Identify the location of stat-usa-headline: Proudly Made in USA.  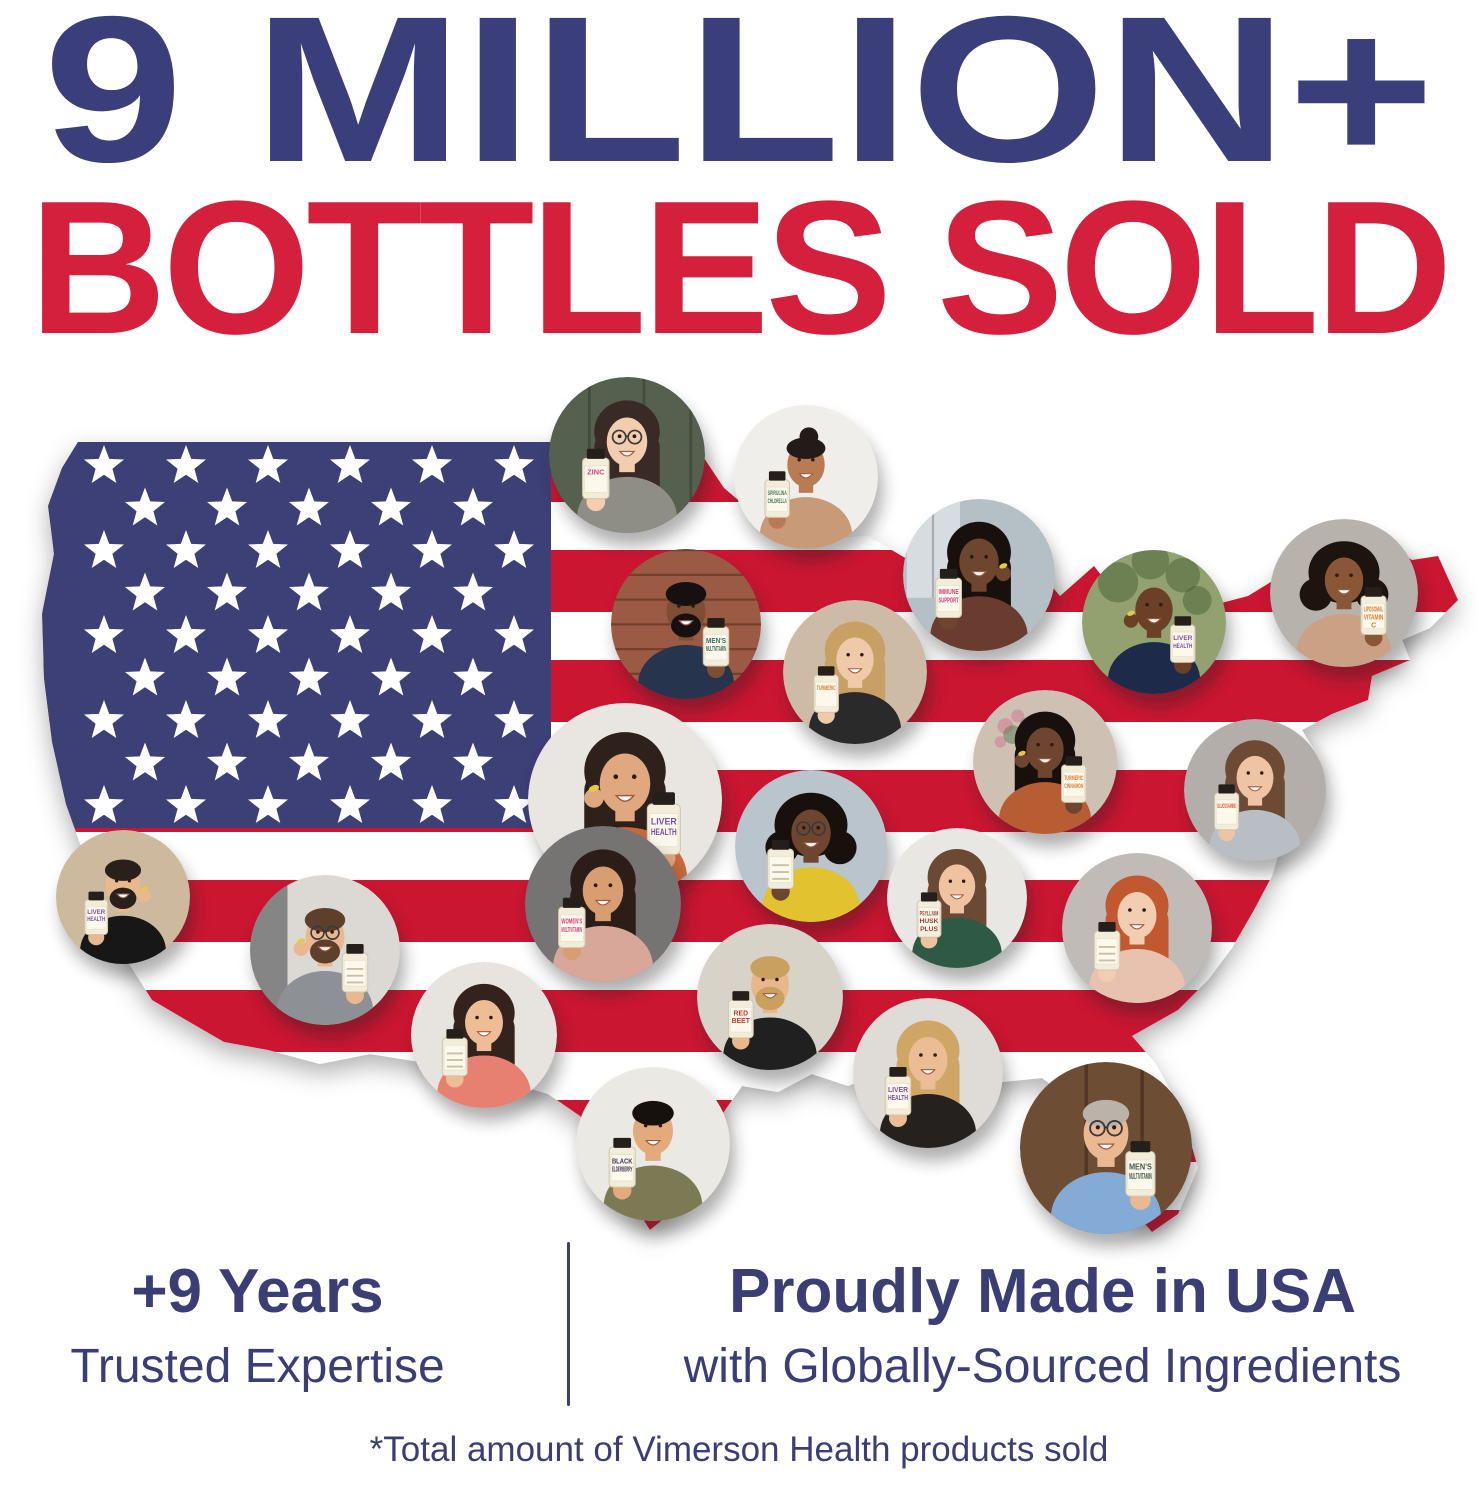
(1042, 1291).